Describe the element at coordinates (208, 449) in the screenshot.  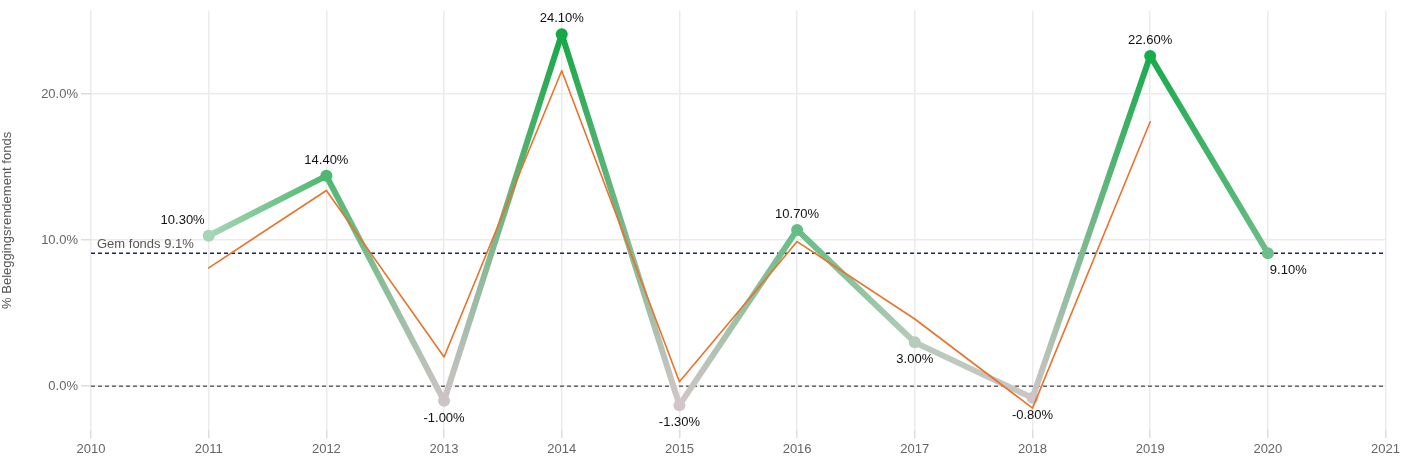
I see `x-tick-label: 2011` at that location.